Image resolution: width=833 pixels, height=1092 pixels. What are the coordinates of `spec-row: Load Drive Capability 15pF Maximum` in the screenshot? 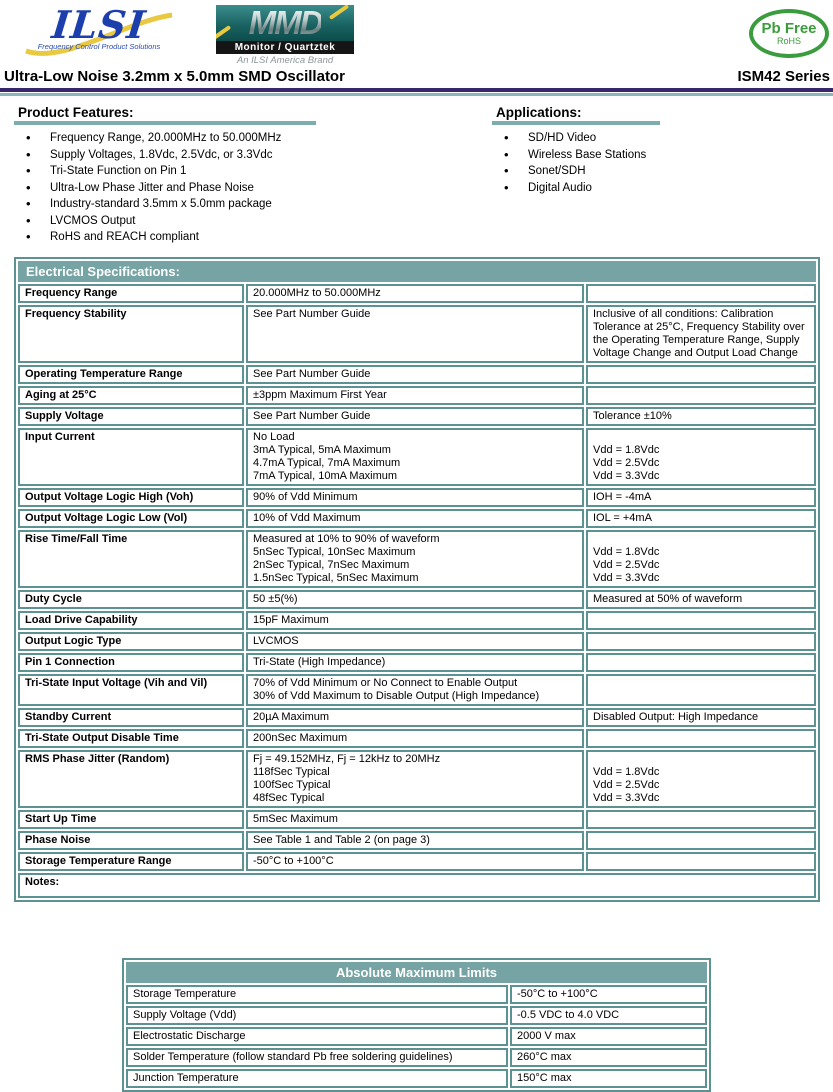 It's located at (417, 620).